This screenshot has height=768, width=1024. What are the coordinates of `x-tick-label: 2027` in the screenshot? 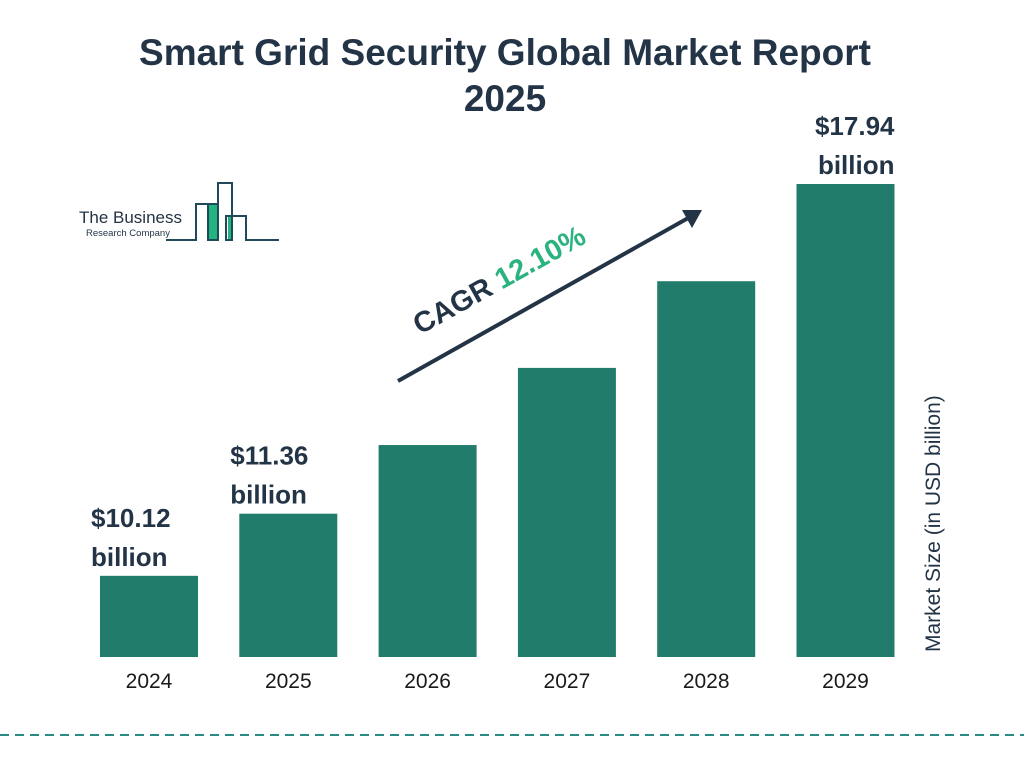 It's located at (567, 681).